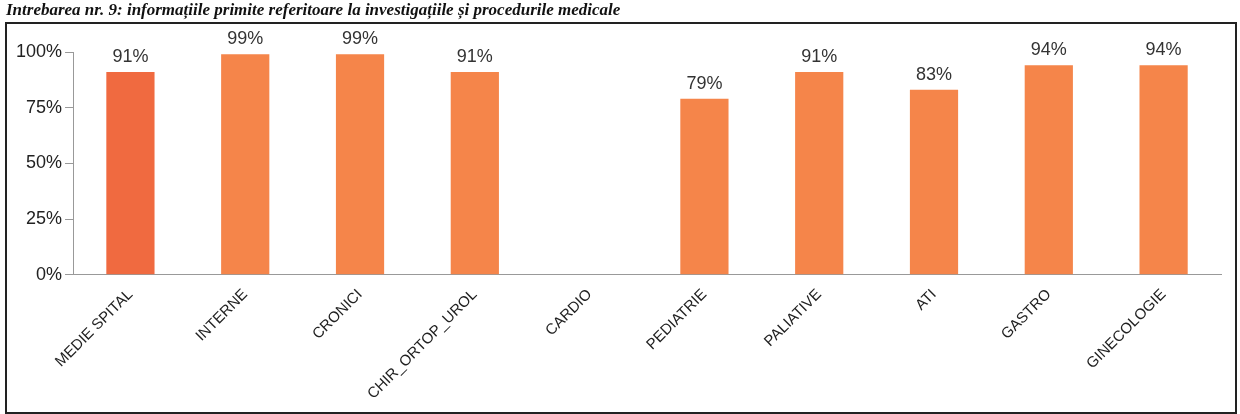 The width and height of the screenshot is (1240, 414). I want to click on y-tick-label: 75%, so click(44, 106).